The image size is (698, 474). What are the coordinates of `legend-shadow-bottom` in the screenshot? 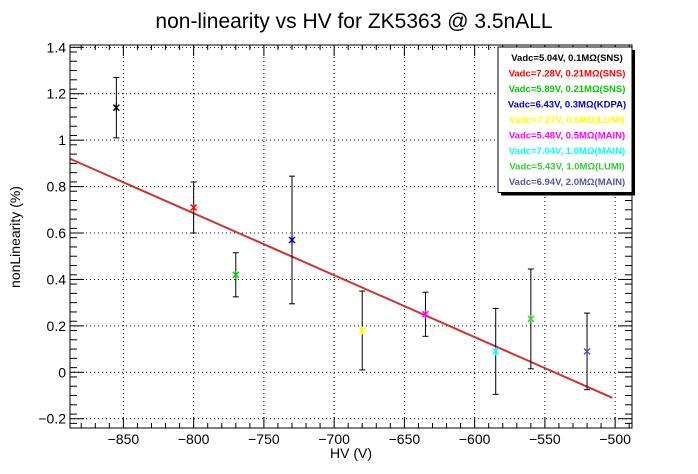 It's located at (568, 194).